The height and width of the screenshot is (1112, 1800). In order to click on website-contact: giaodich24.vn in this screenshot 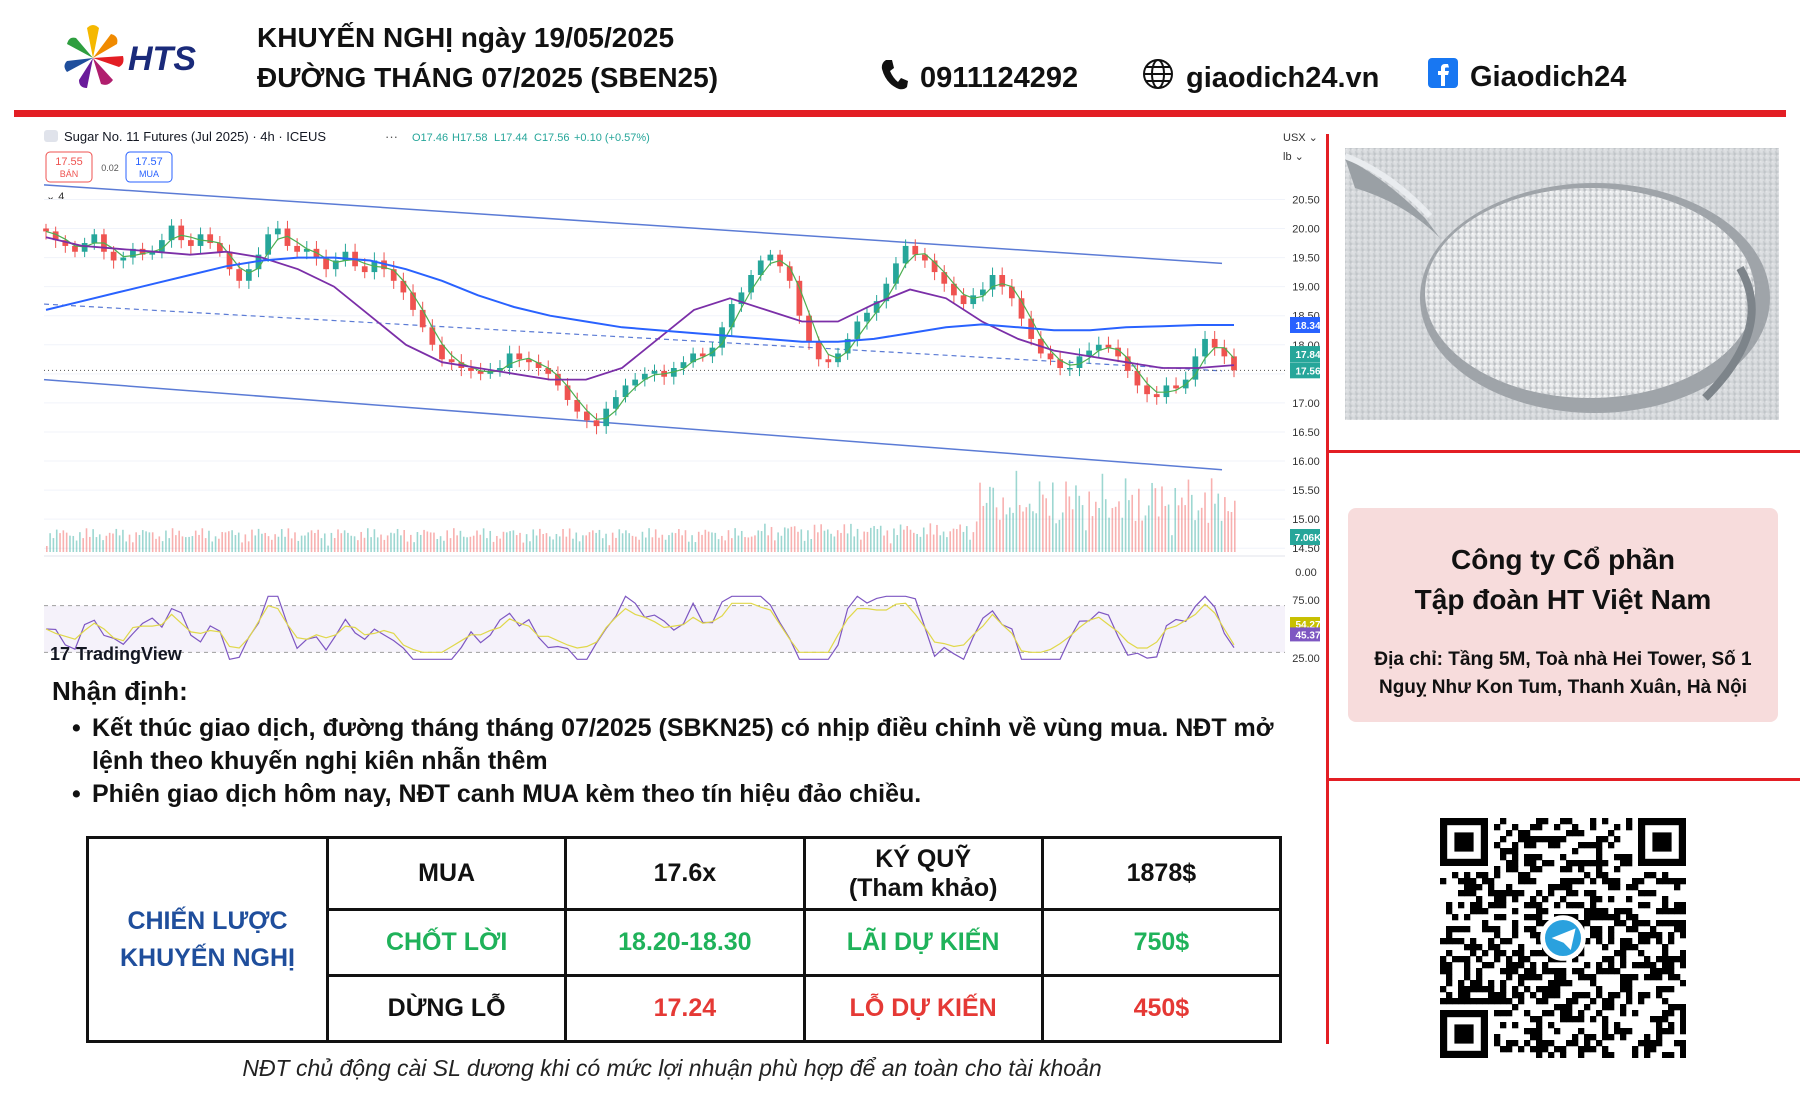, I will do `click(1260, 78)`.